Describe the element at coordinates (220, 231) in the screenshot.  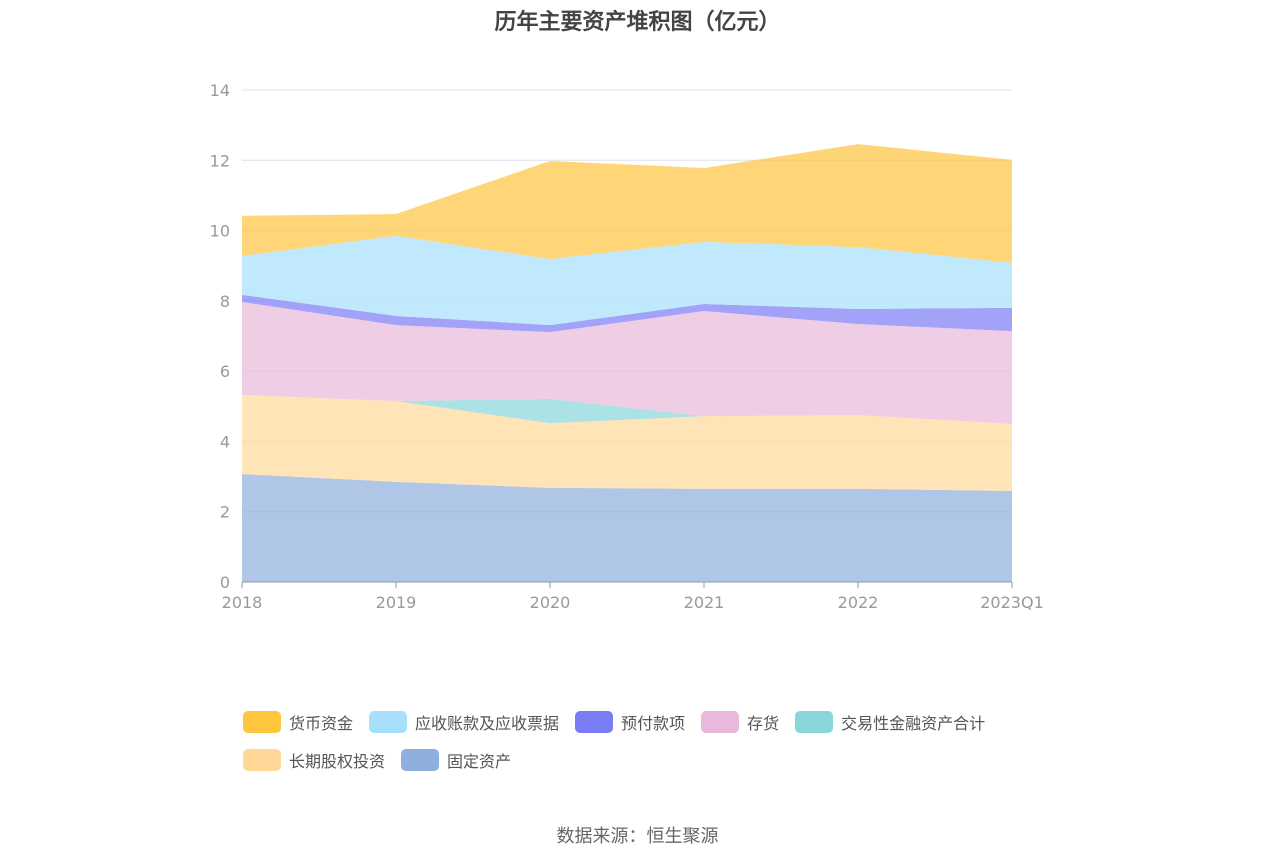
I see `y-tick-label: 10` at that location.